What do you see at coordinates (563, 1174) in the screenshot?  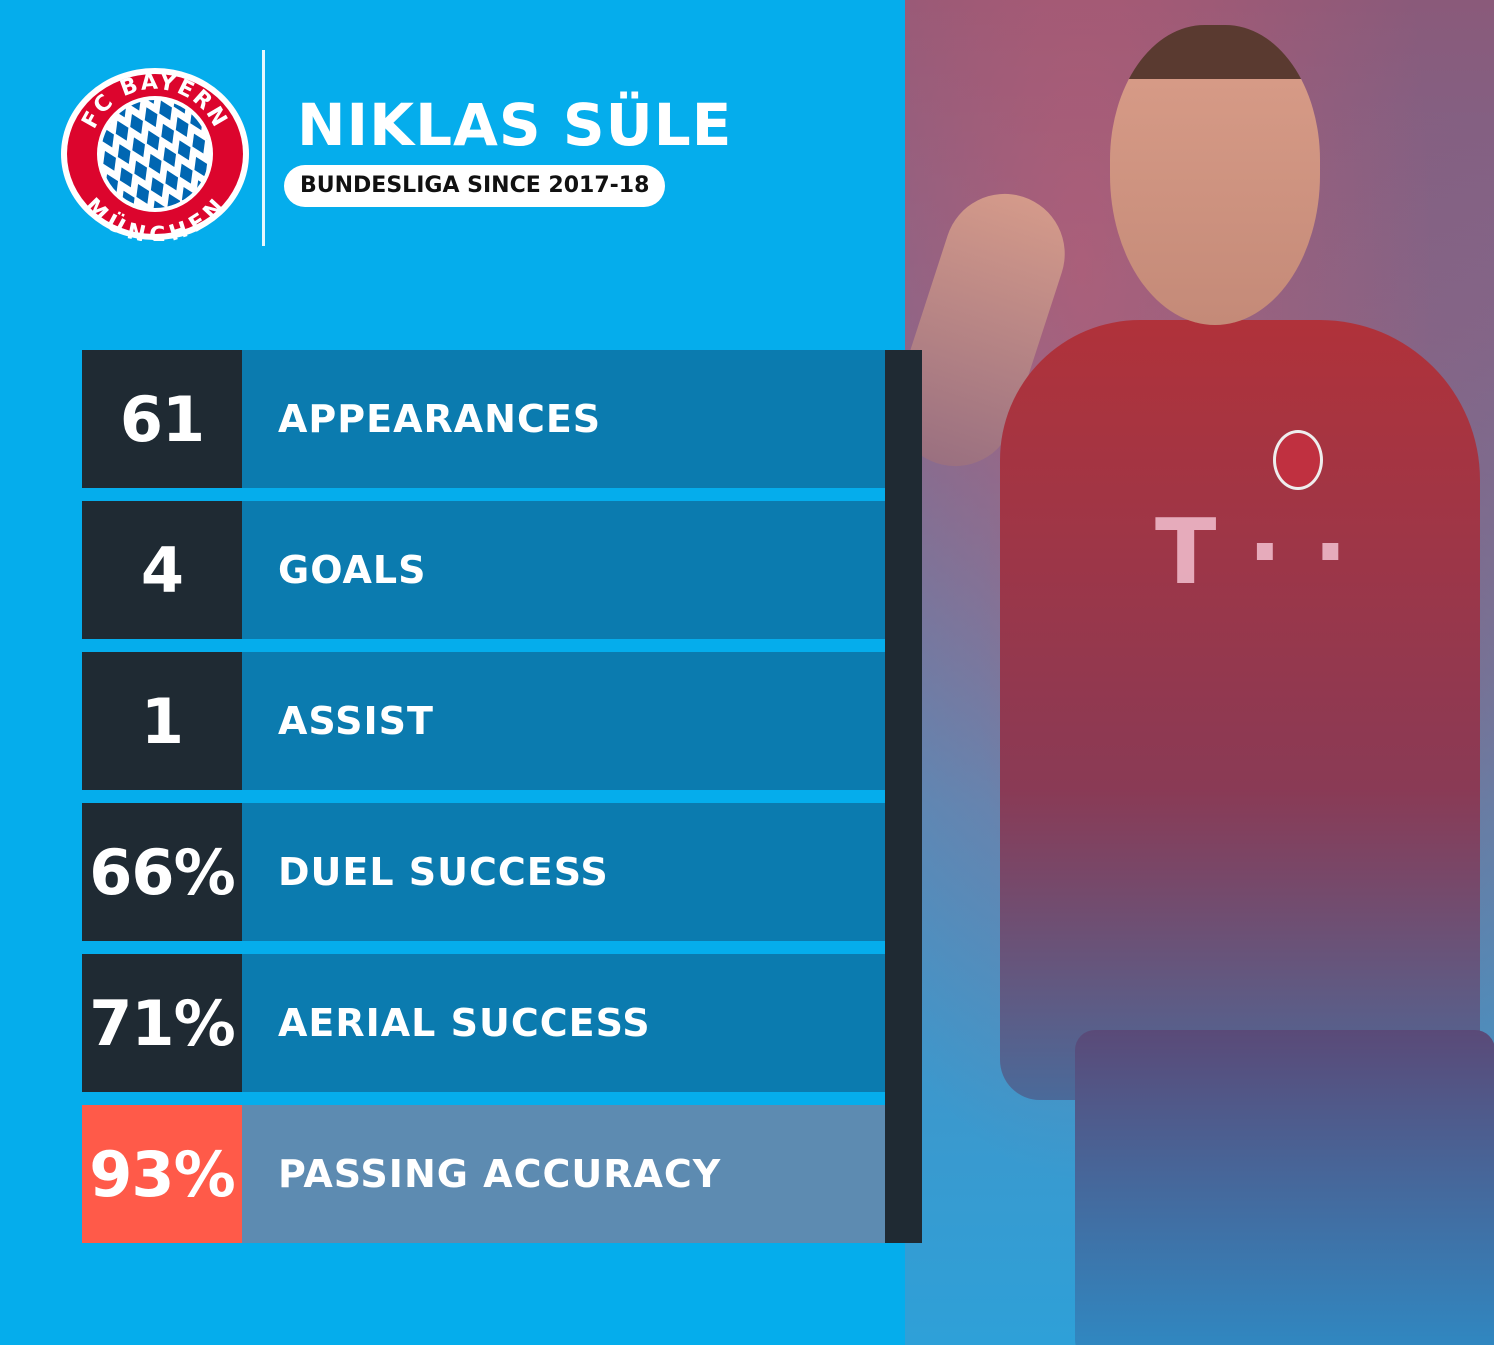 I see `stat-label: PASSING ACCURACY` at bounding box center [563, 1174].